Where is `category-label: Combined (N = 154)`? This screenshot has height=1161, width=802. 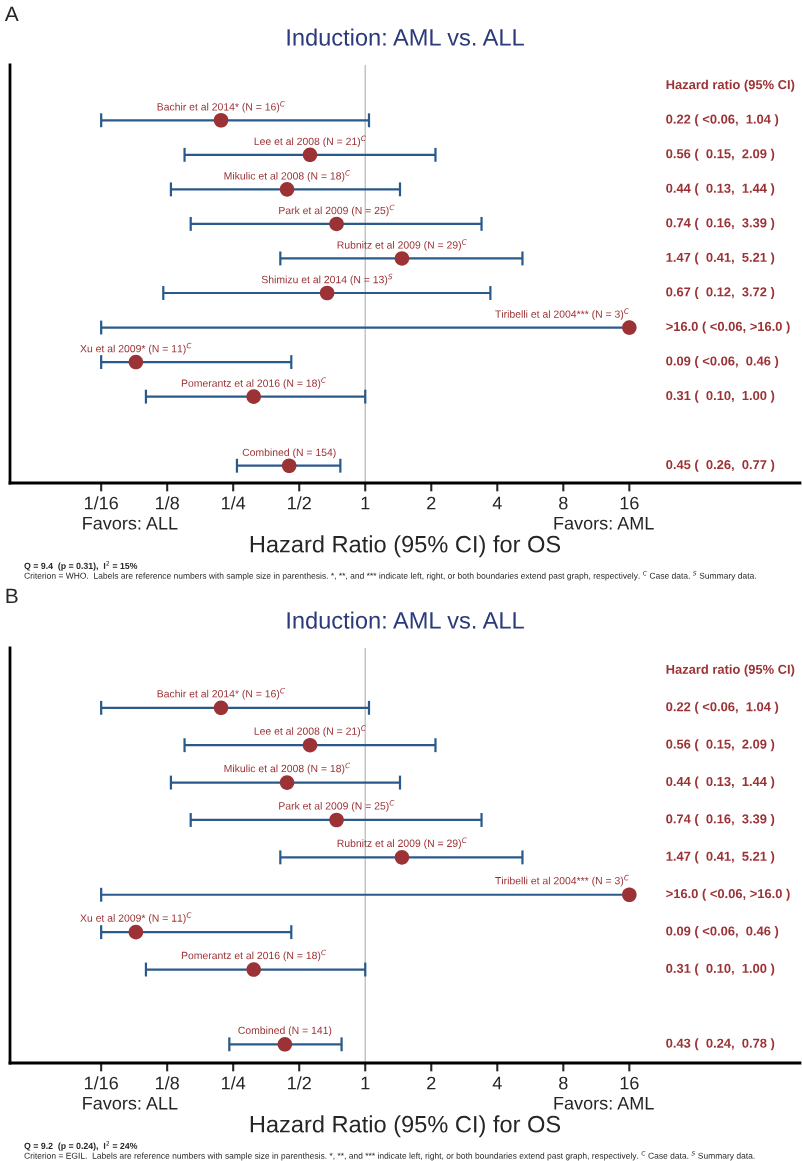 category-label: Combined (N = 154) is located at coordinates (289, 453).